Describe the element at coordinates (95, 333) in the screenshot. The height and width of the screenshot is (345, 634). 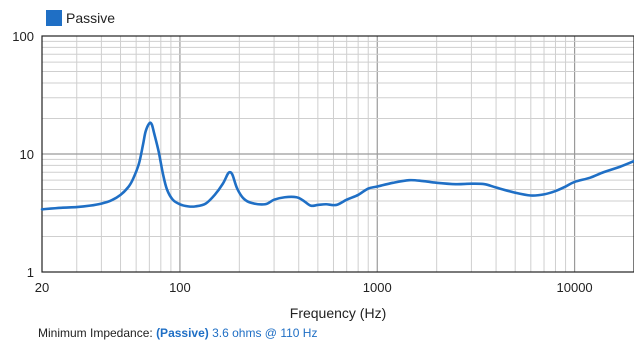
I see `min-impedance-prefix: Minimum Impedance:` at that location.